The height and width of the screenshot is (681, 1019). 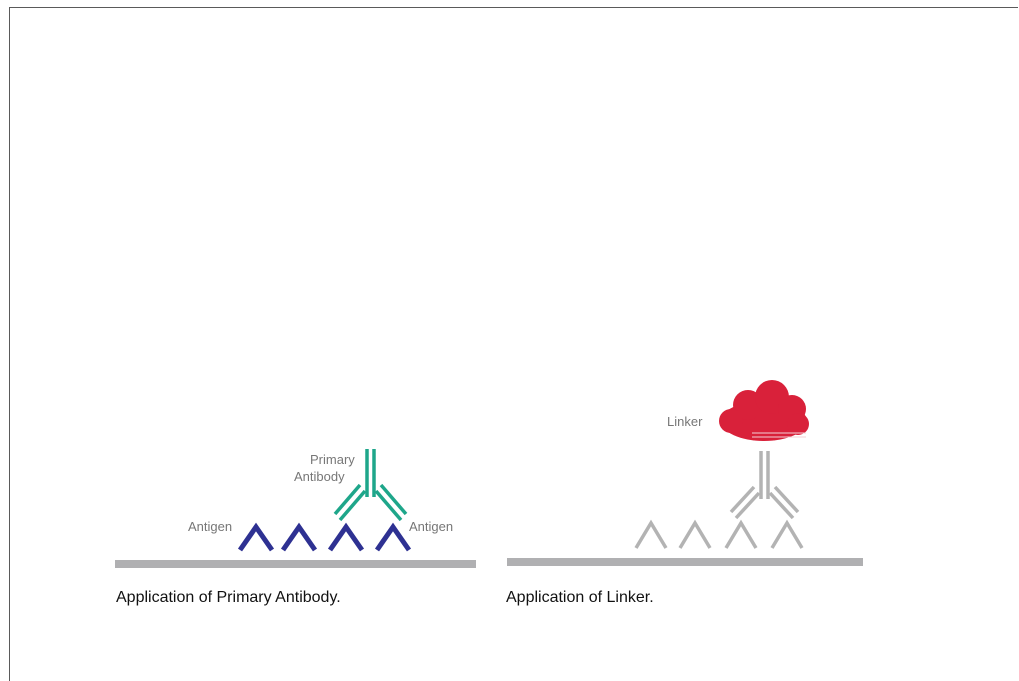 I want to click on antigen-group-primary, so click(x=324, y=537).